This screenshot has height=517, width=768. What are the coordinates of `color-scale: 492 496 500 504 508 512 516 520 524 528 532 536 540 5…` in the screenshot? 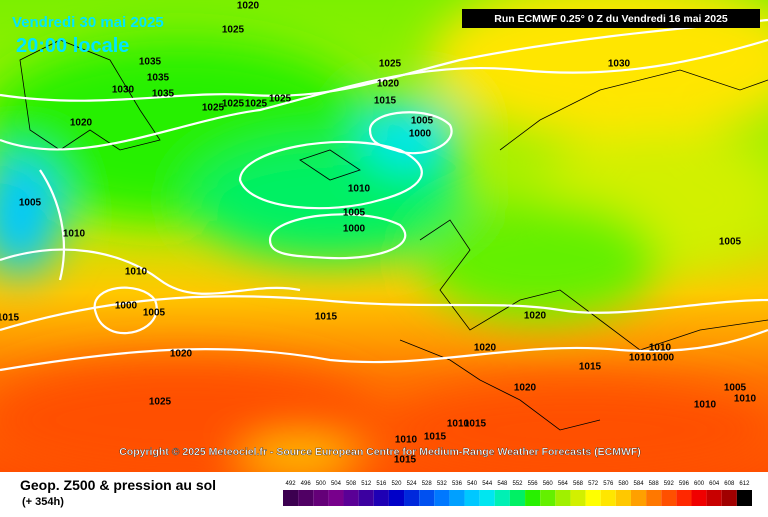 It's located at (517, 493).